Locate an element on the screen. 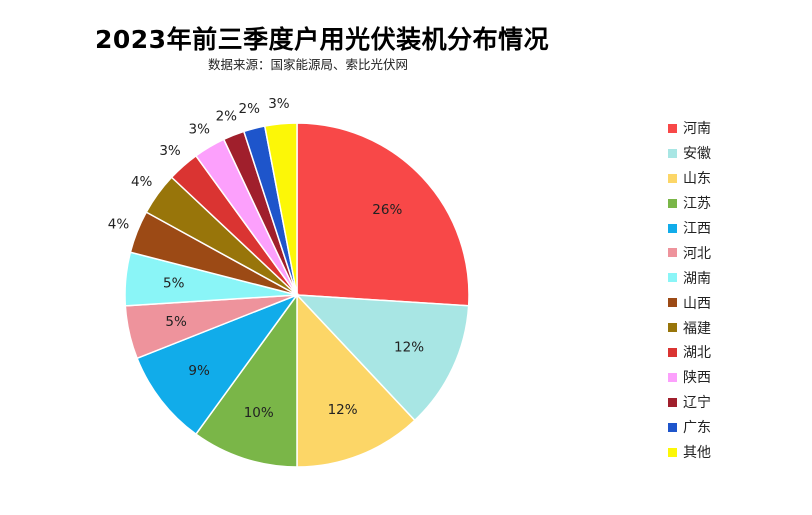 The image size is (812, 515). legend-label: 广东 is located at coordinates (697, 428).